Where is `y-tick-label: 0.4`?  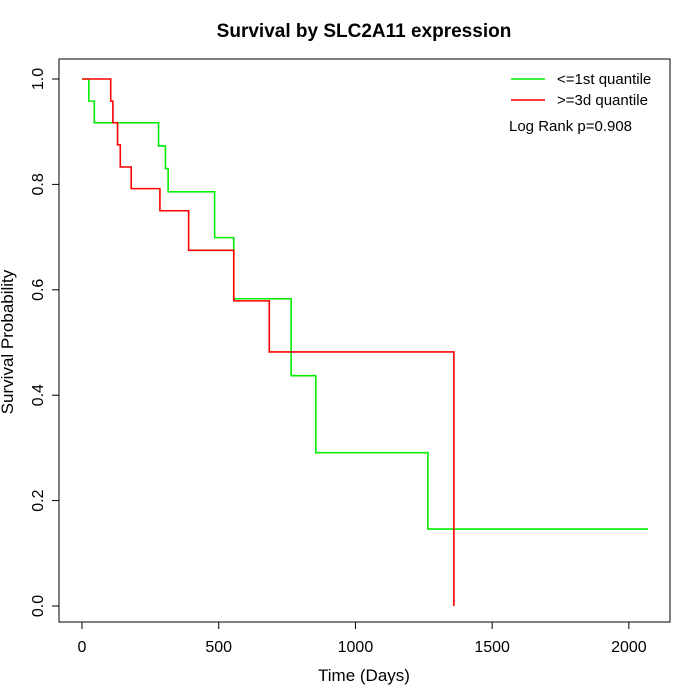 y-tick-label: 0.4 is located at coordinates (38, 395).